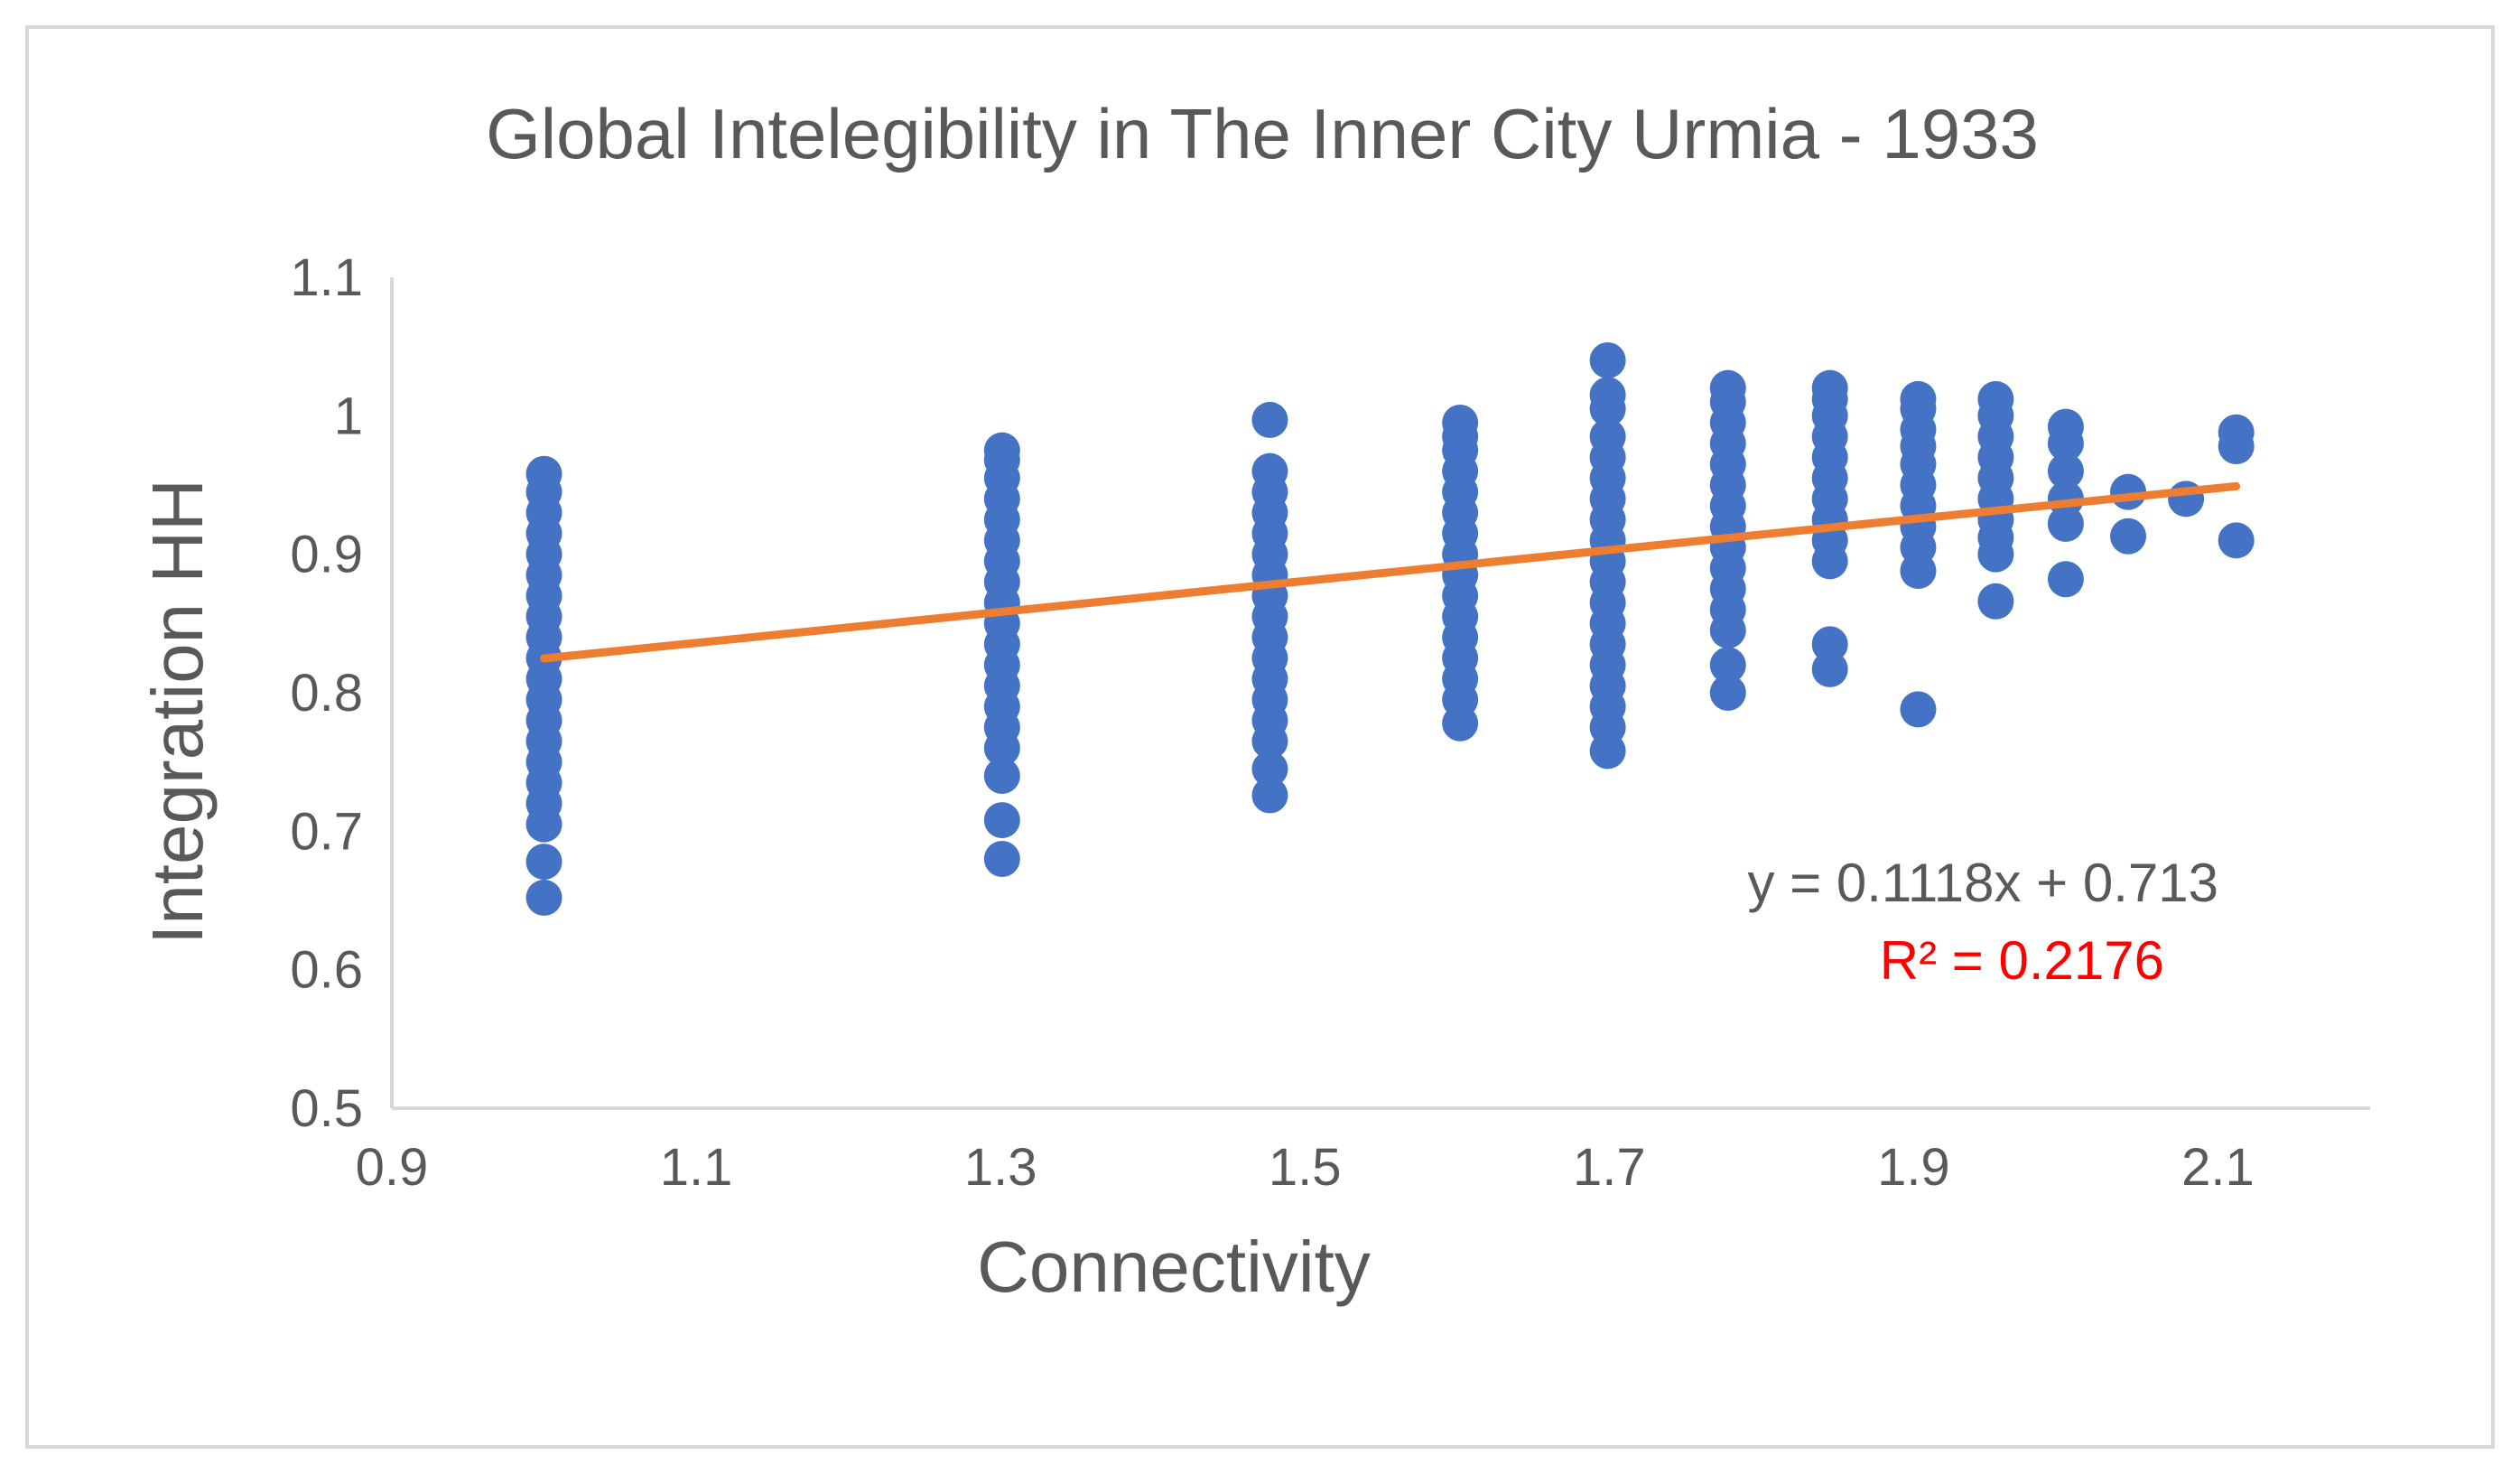 The image size is (2520, 1474). I want to click on trendline-r2: R² = 0.2176, so click(2022, 961).